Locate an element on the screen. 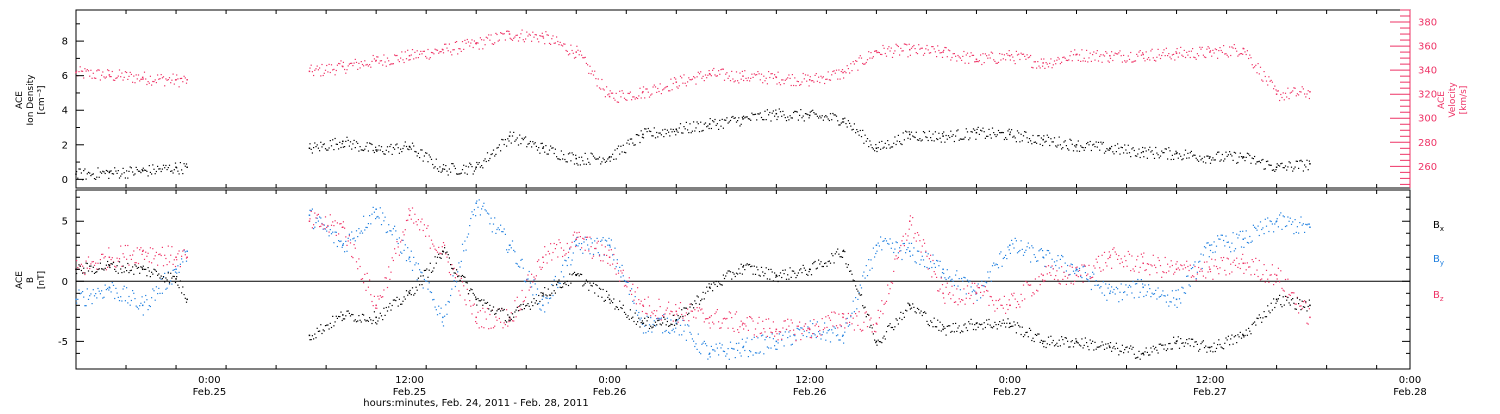  density-tick-label: 0 is located at coordinates (65, 180).